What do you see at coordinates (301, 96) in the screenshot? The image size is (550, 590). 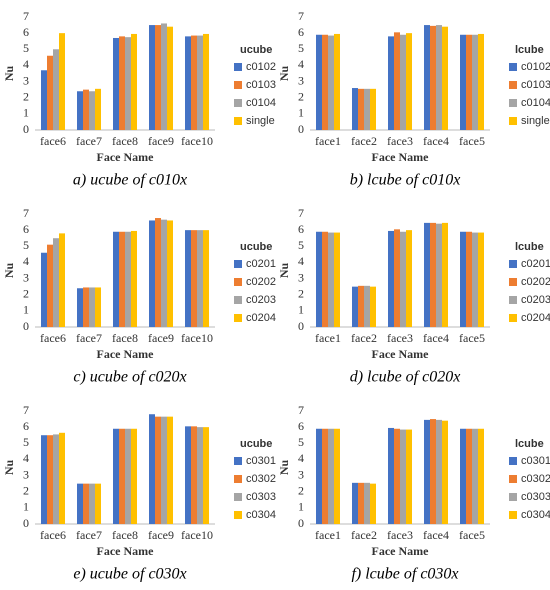 I see `y-tick-label: 2` at bounding box center [301, 96].